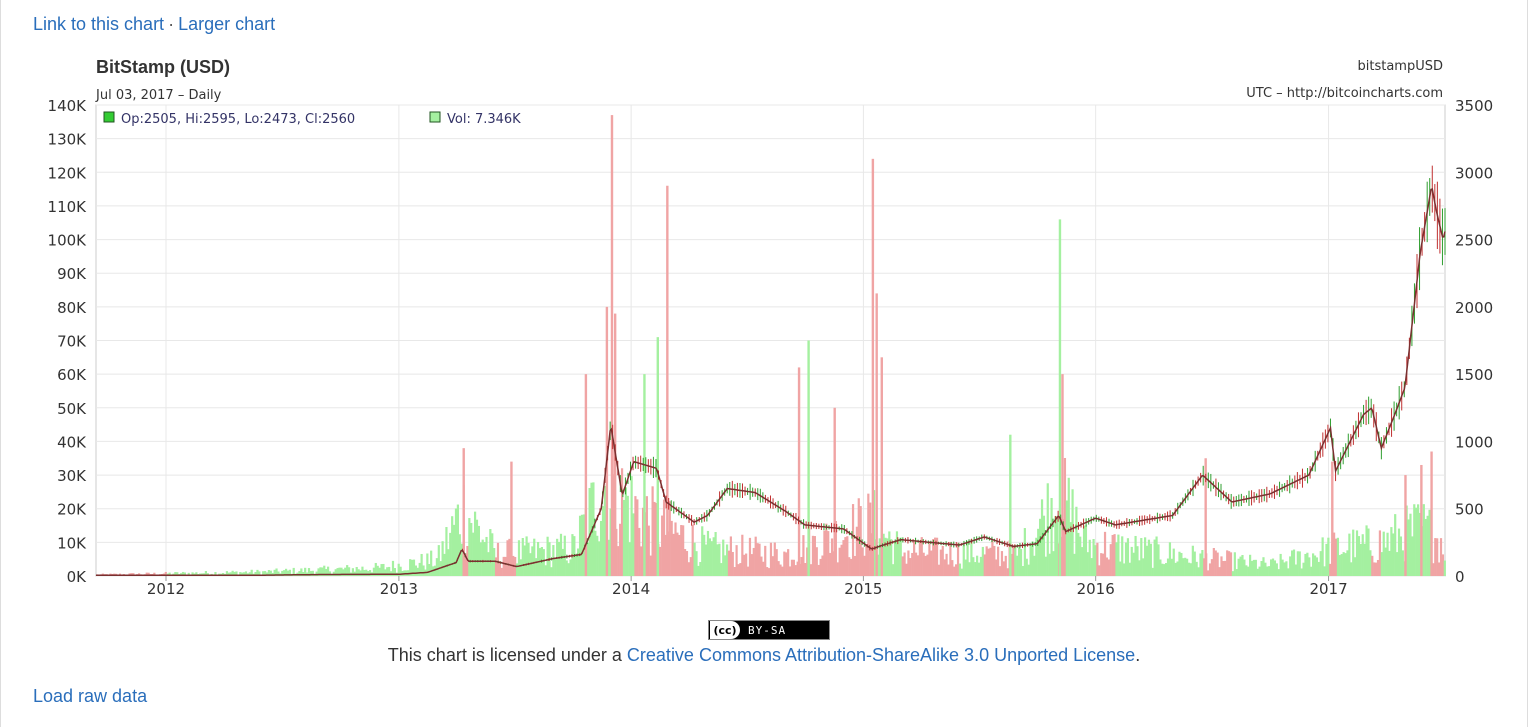 Image resolution: width=1533 pixels, height=727 pixels. What do you see at coordinates (90, 696) in the screenshot?
I see `load-raw-data-link: Load raw data` at bounding box center [90, 696].